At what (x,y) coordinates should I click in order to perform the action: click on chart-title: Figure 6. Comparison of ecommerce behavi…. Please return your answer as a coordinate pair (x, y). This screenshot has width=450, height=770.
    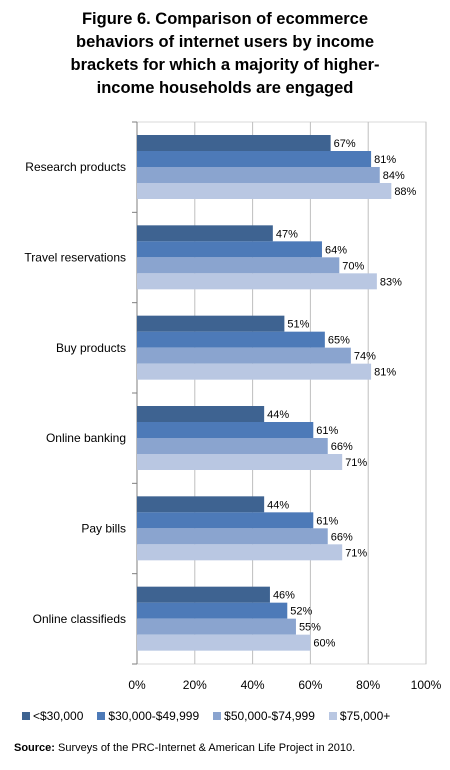
    Looking at the image, I should click on (225, 54).